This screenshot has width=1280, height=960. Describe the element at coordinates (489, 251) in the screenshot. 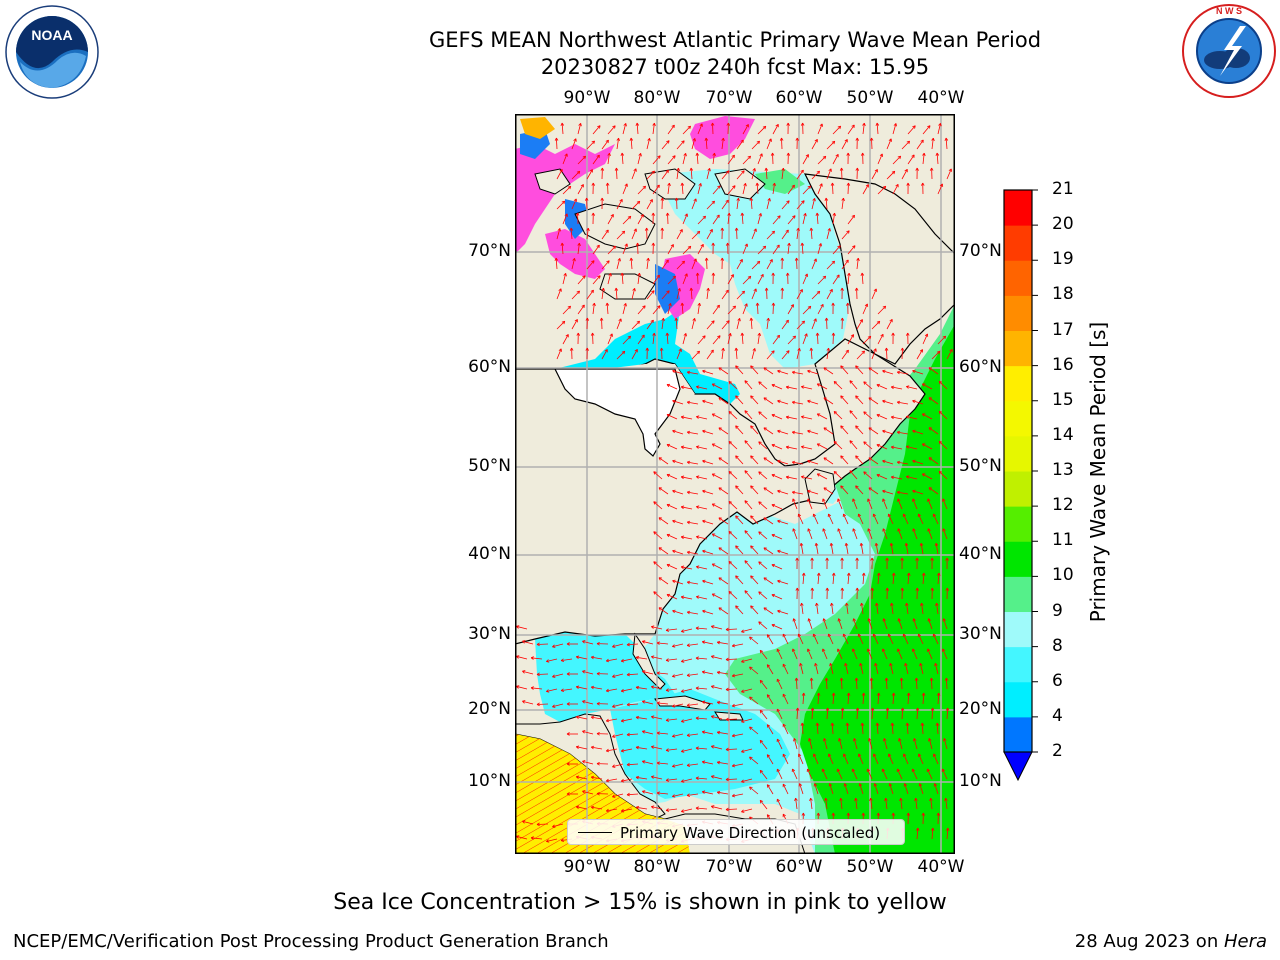

I see `lat-label-left-70n: 70°N` at that location.